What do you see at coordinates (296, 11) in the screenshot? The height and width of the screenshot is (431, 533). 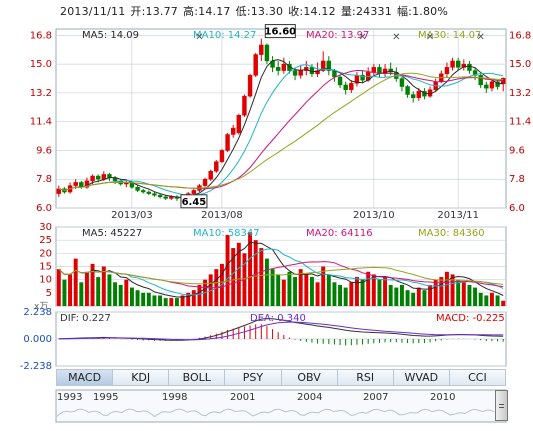 I see `close-label: 收:` at bounding box center [296, 11].